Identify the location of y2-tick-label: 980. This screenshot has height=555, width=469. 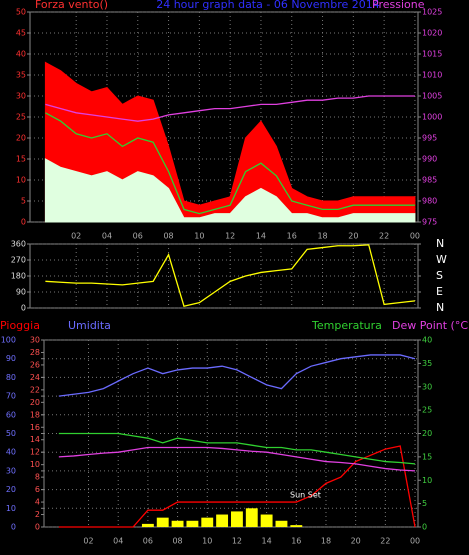
(429, 201).